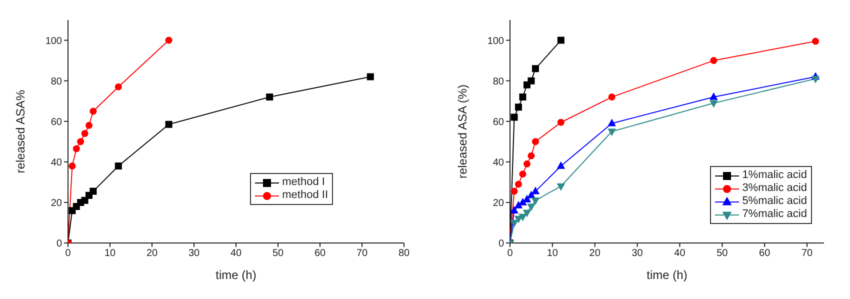  I want to click on y-axis-title: released ASA (%), so click(462, 131).